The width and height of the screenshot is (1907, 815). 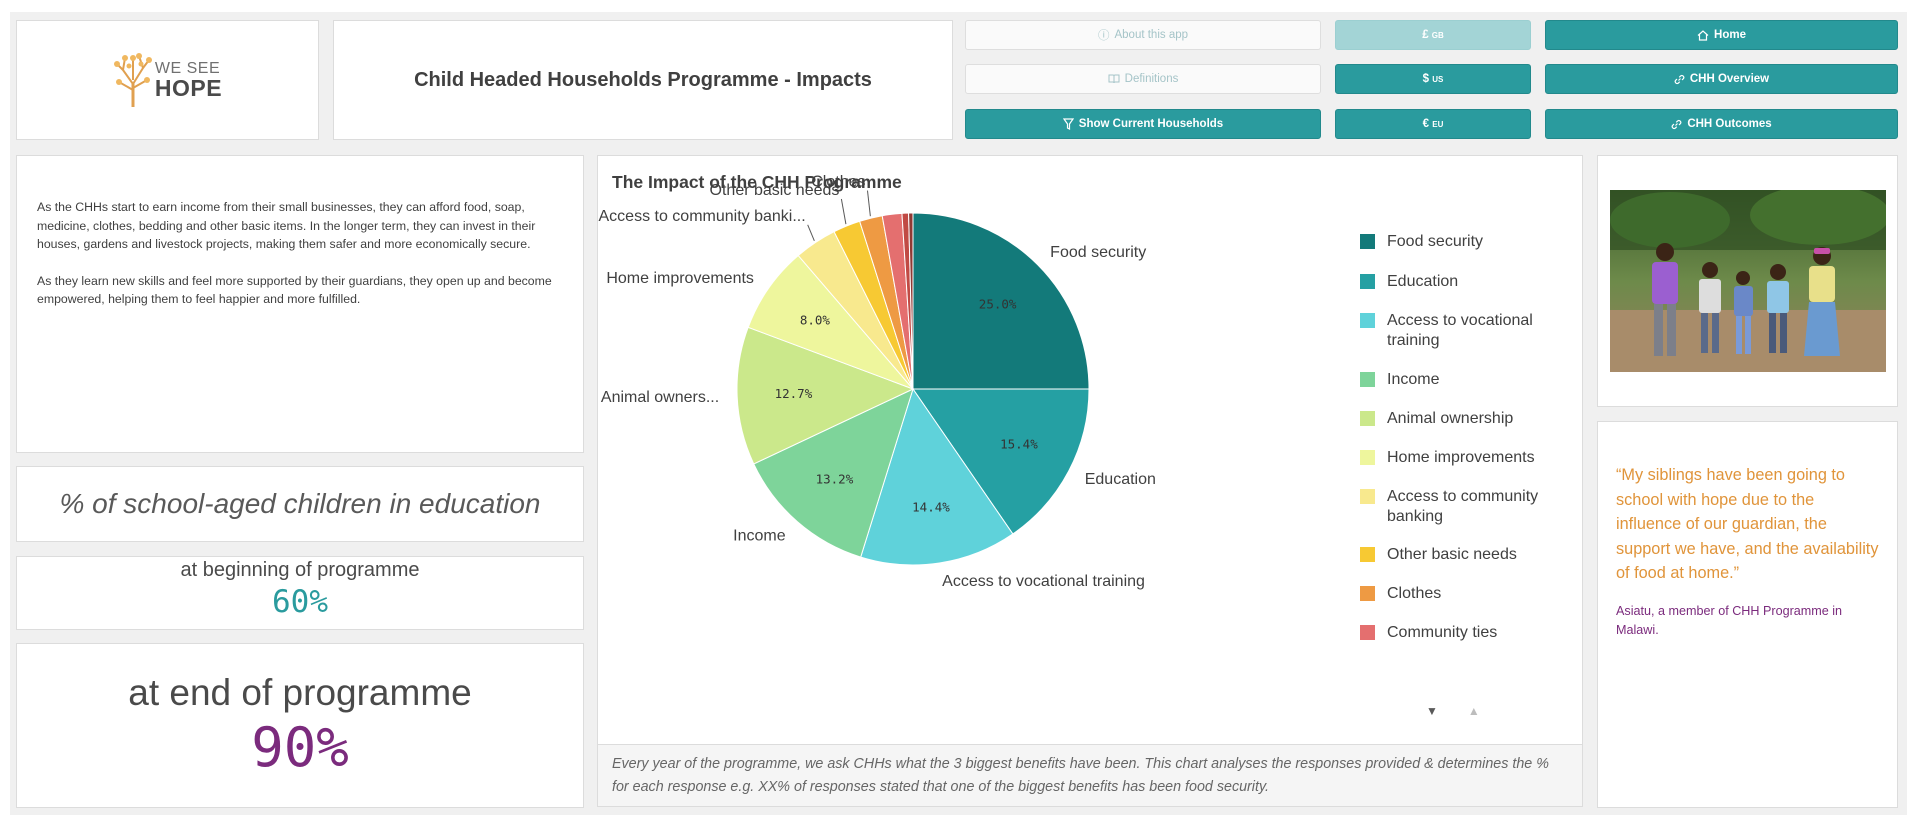 I want to click on pie-slice-education, so click(x=1001, y=461).